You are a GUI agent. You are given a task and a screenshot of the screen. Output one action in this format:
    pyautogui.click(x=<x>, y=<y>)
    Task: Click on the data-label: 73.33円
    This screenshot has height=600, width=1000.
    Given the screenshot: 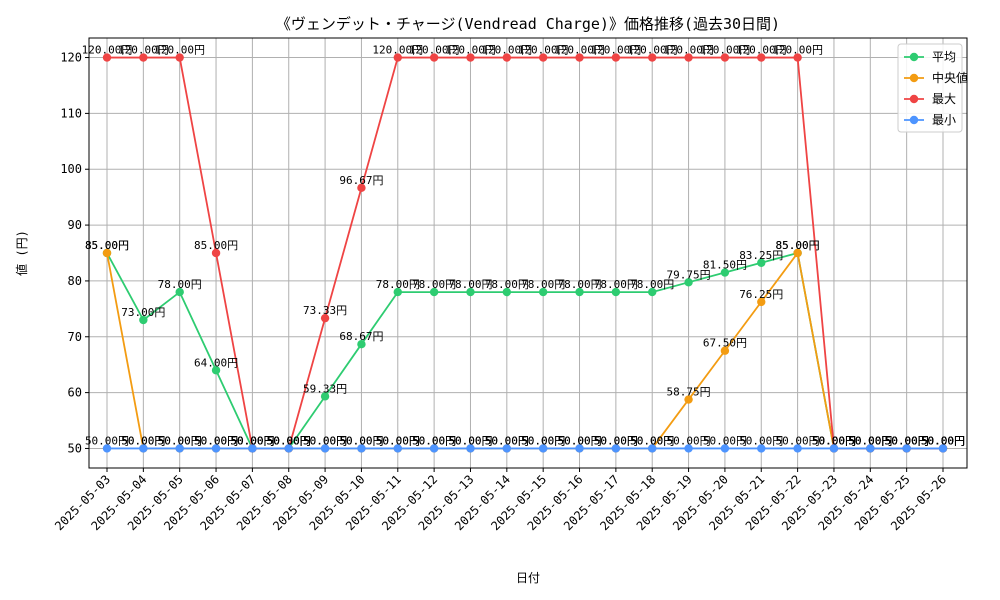 What is the action you would take?
    pyautogui.click(x=325, y=310)
    